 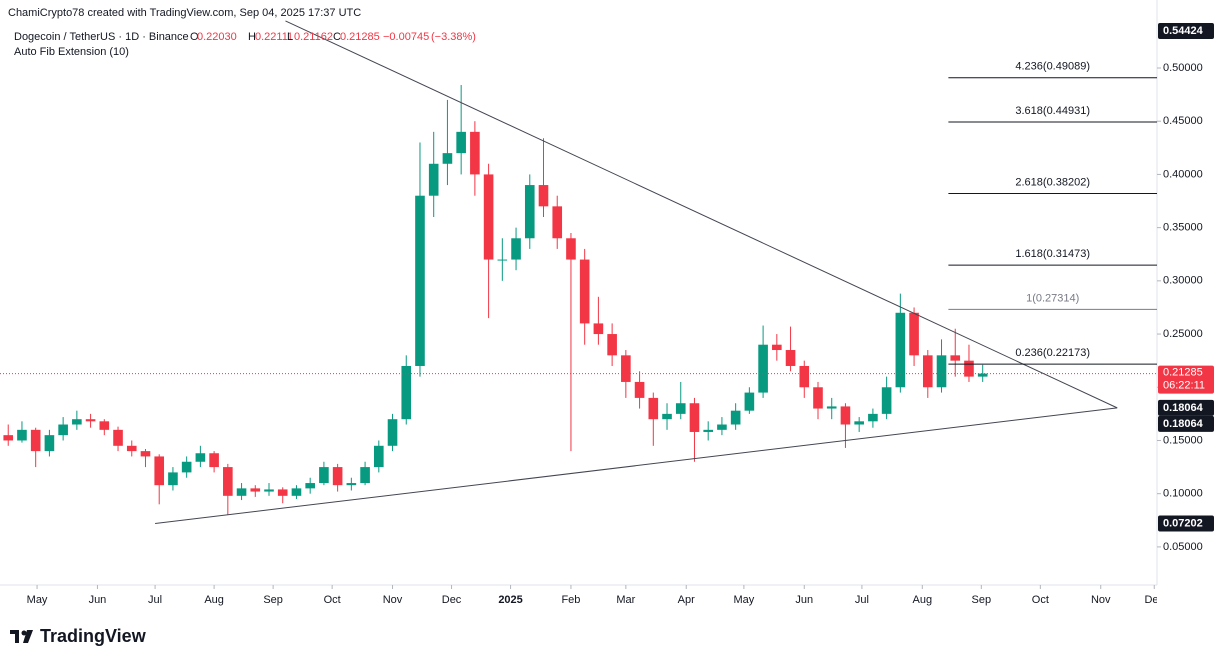 What do you see at coordinates (1183, 228) in the screenshot?
I see `y-tick-label: 0.35000` at bounding box center [1183, 228].